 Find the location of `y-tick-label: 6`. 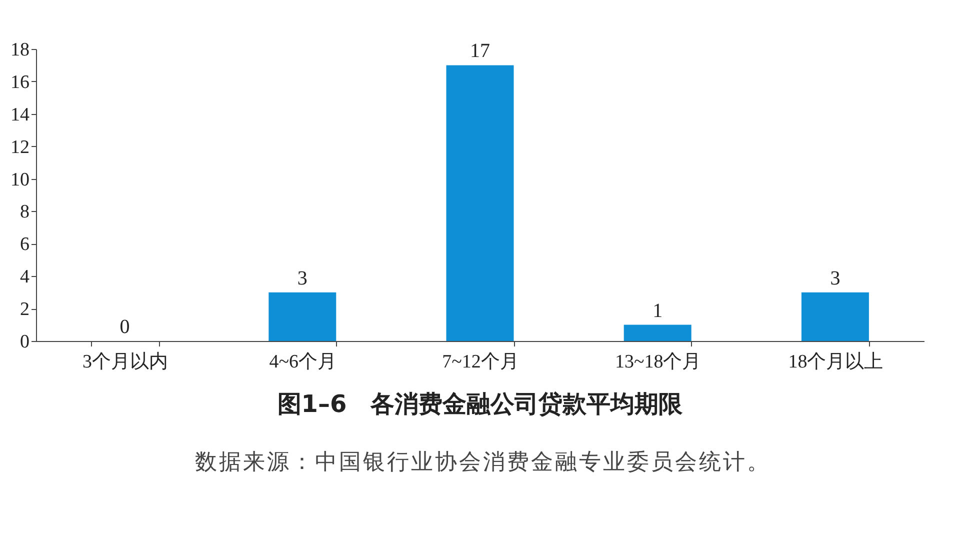

y-tick-label: 6 is located at coordinates (25, 245).